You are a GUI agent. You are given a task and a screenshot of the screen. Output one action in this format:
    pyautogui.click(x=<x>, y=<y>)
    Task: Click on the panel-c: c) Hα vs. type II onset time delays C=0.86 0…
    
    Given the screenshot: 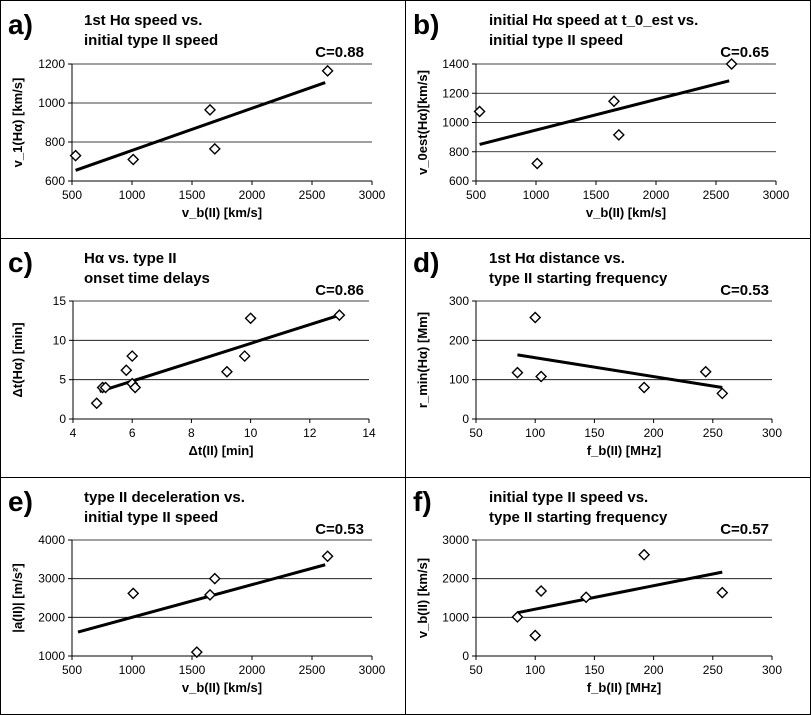 What is the action you would take?
    pyautogui.click(x=192, y=352)
    